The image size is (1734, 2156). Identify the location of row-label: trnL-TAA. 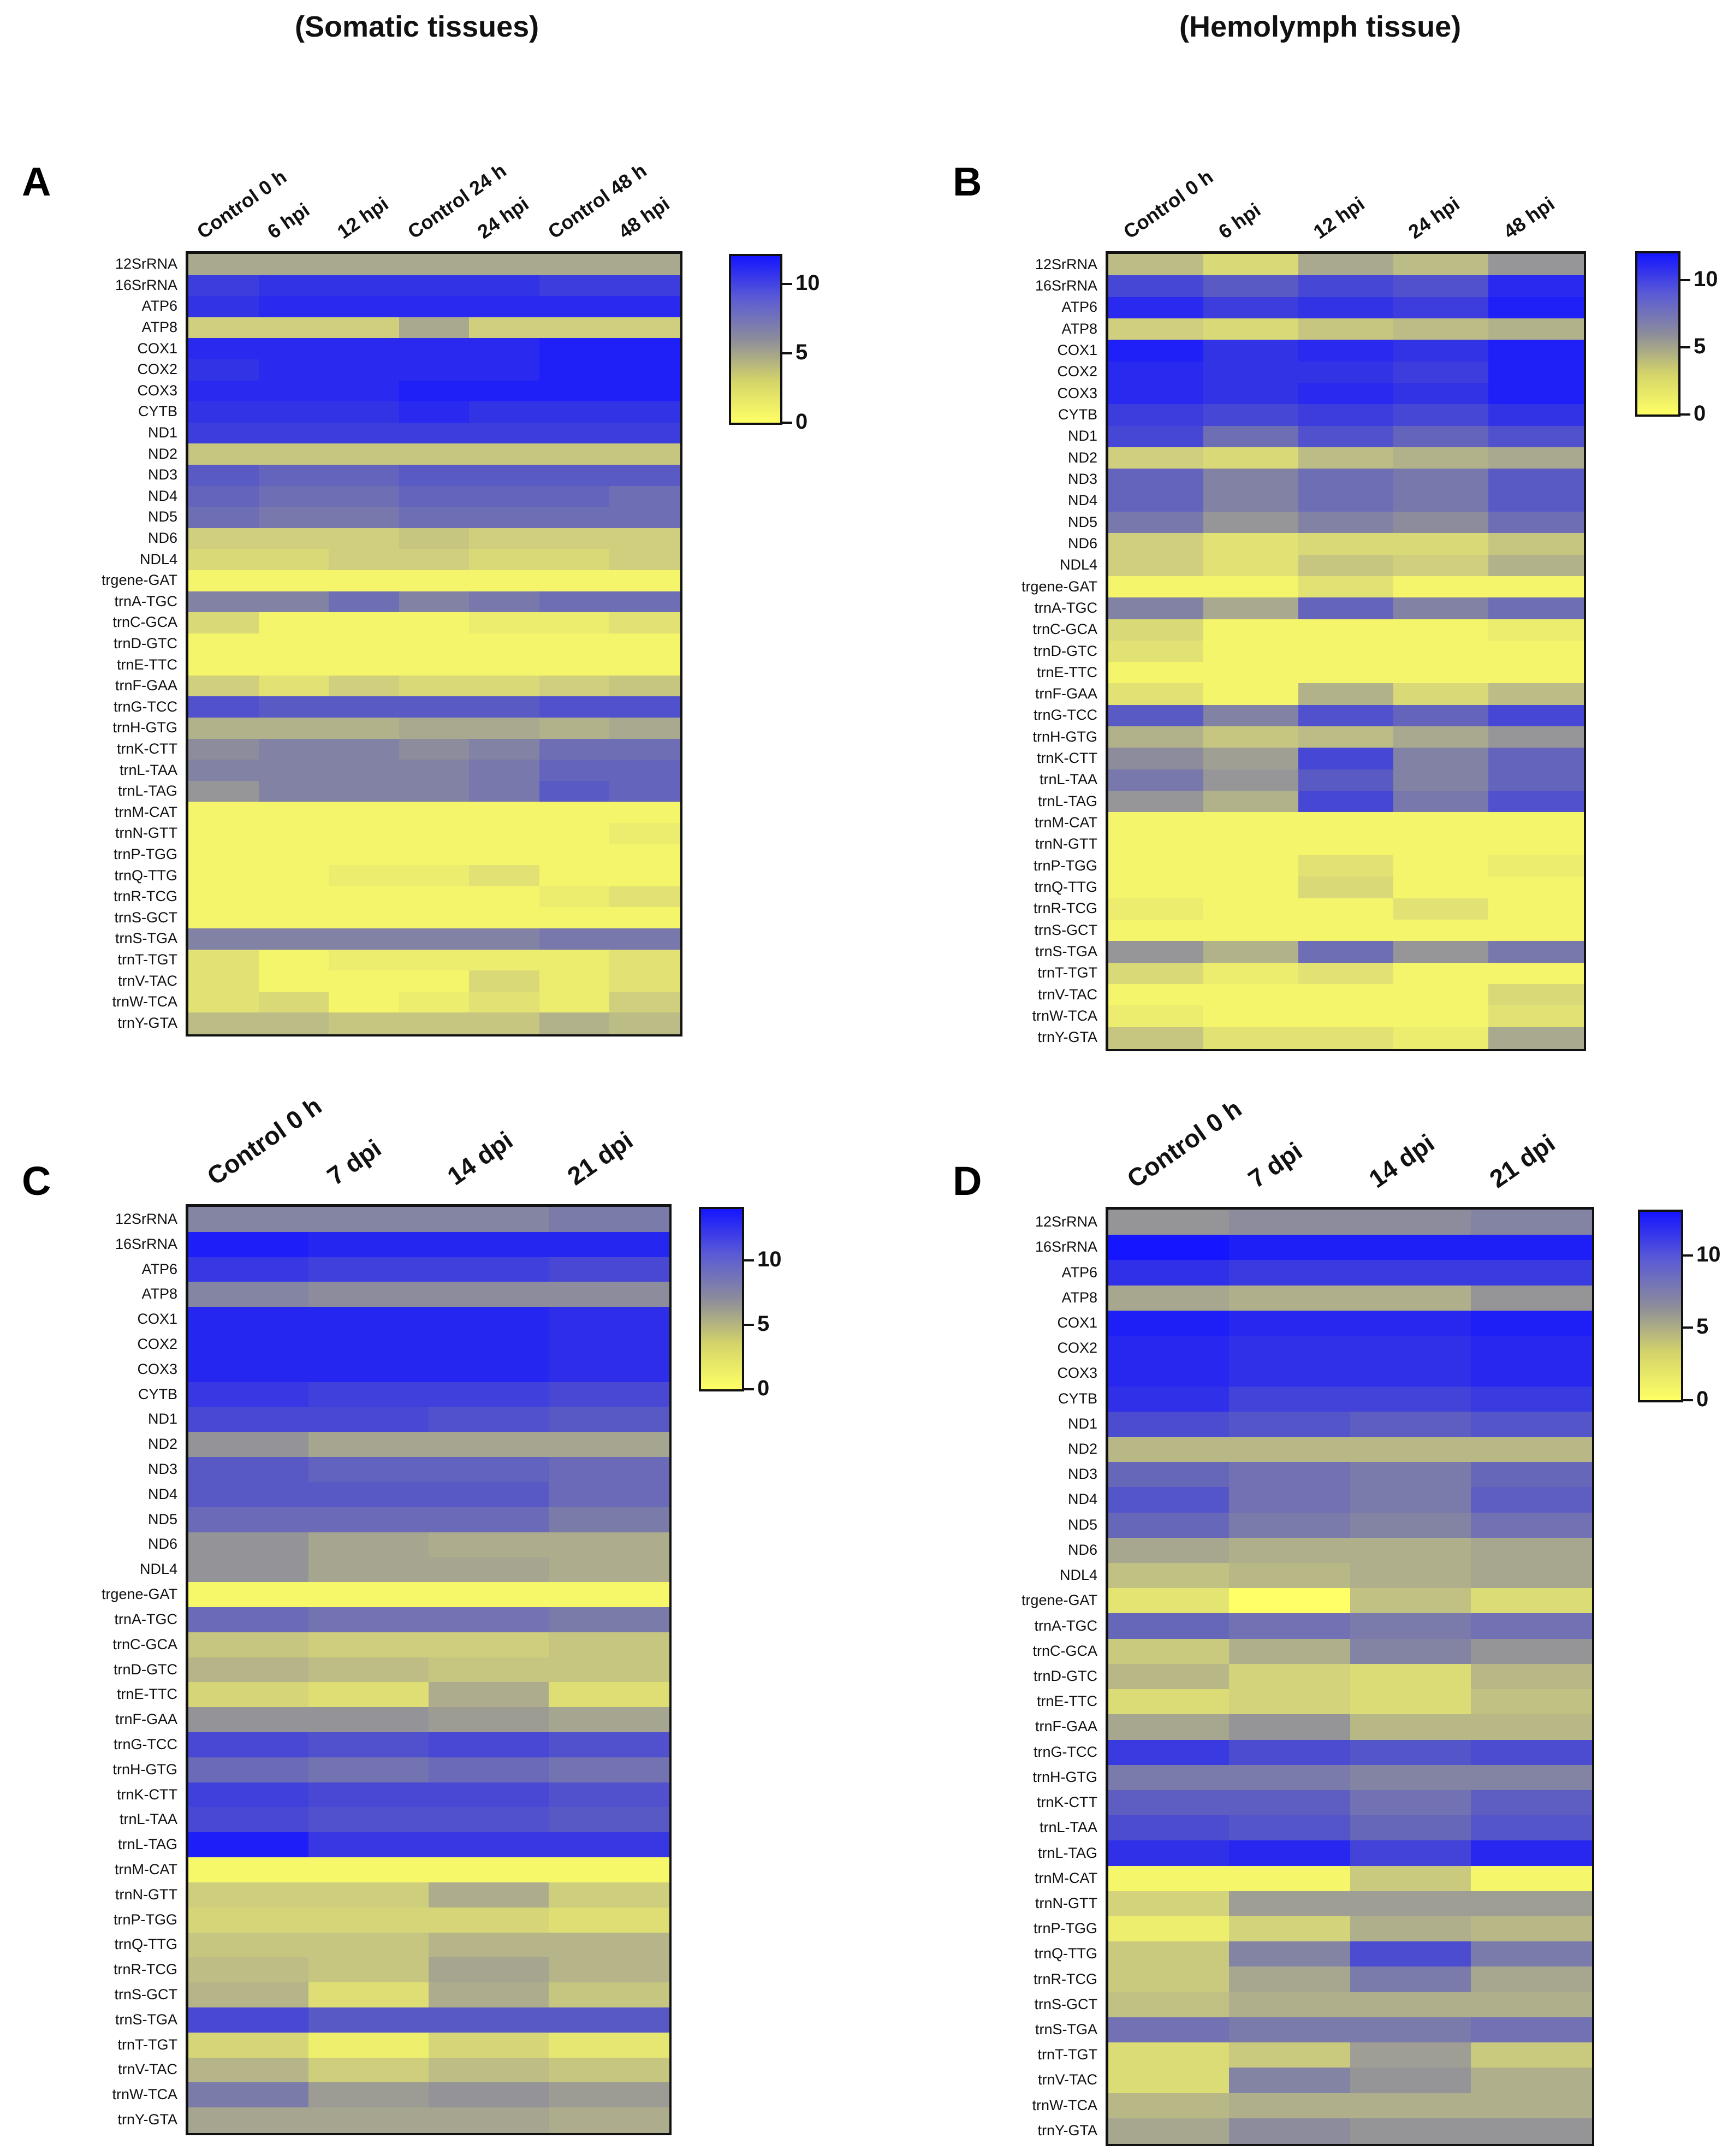
(1068, 1827).